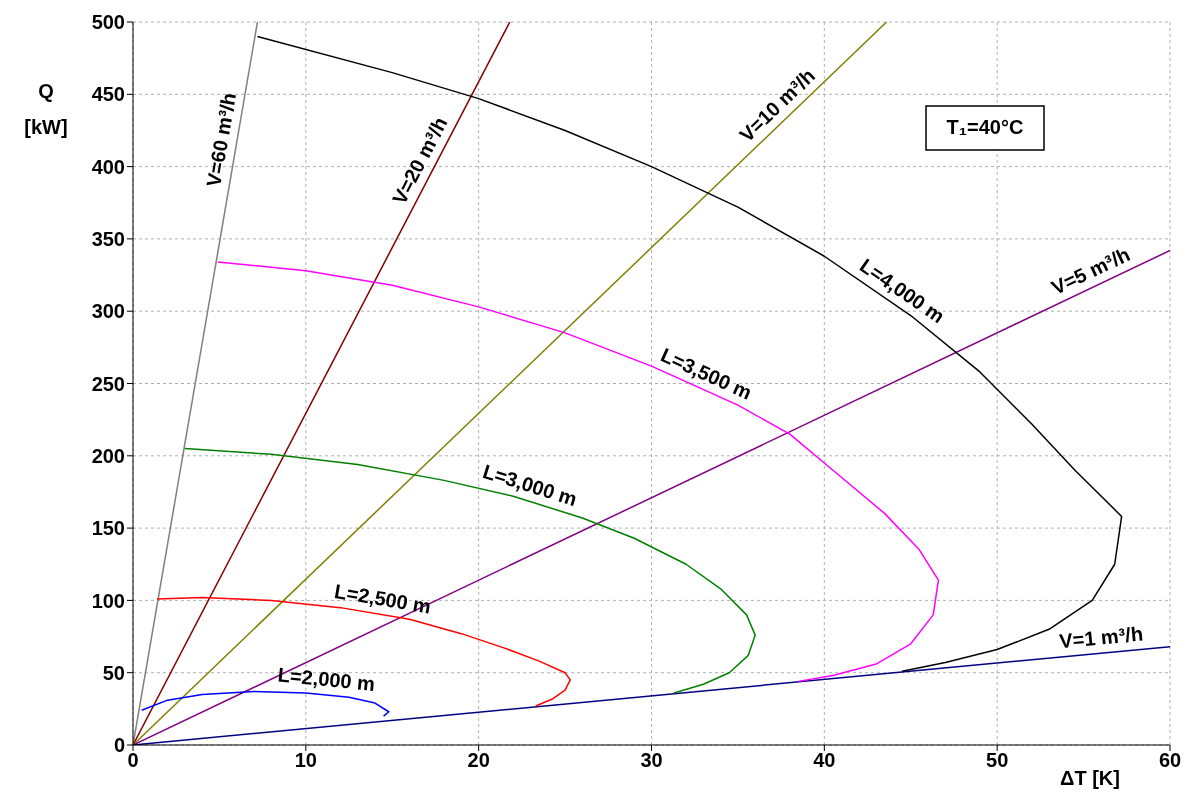 This screenshot has height=801, width=1197. What do you see at coordinates (108, 528) in the screenshot?
I see `y-tick-label: 150` at bounding box center [108, 528].